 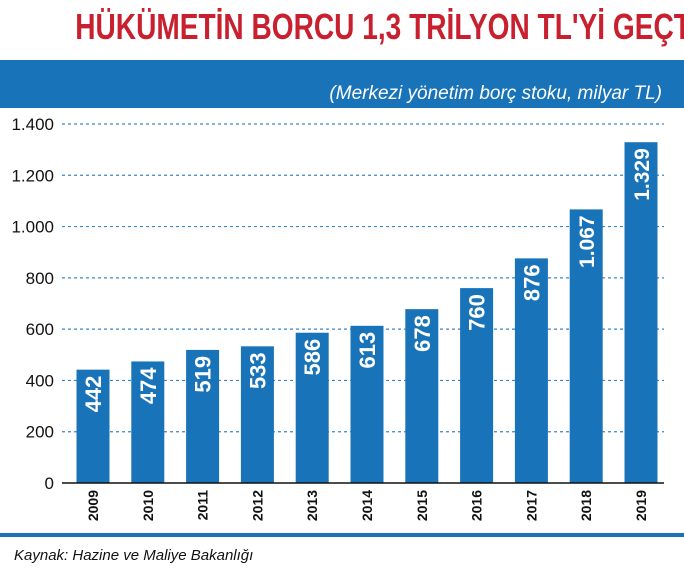 I want to click on x-tick-label: 2010, so click(x=148, y=505).